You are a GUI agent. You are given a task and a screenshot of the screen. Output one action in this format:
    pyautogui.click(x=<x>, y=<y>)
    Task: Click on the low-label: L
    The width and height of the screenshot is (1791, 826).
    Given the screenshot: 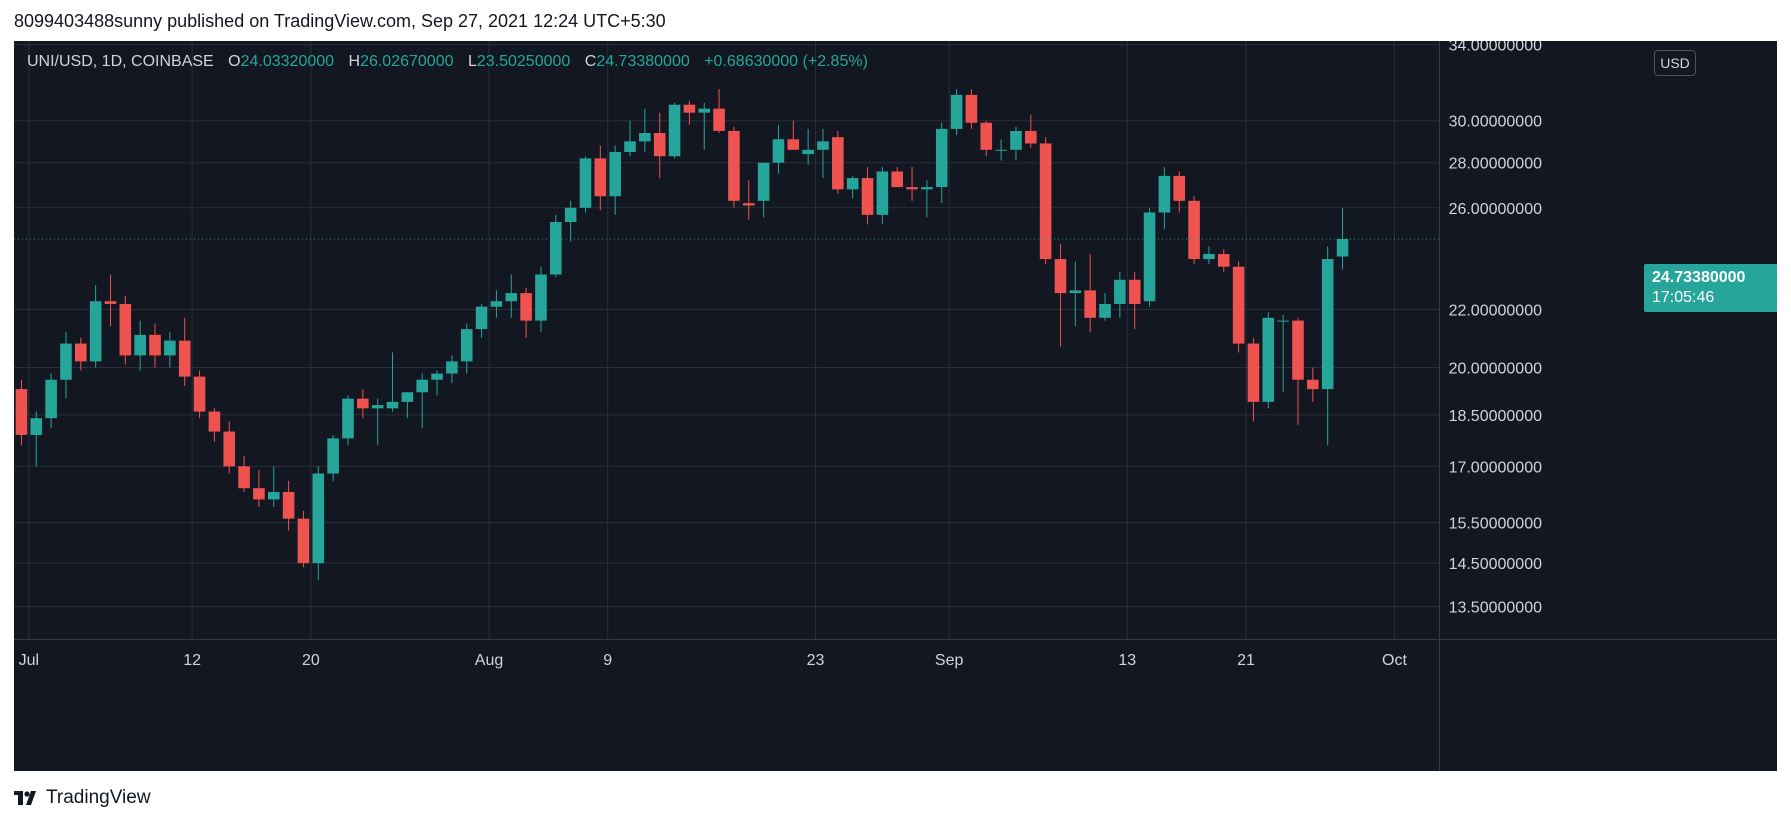 What is the action you would take?
    pyautogui.click(x=472, y=61)
    